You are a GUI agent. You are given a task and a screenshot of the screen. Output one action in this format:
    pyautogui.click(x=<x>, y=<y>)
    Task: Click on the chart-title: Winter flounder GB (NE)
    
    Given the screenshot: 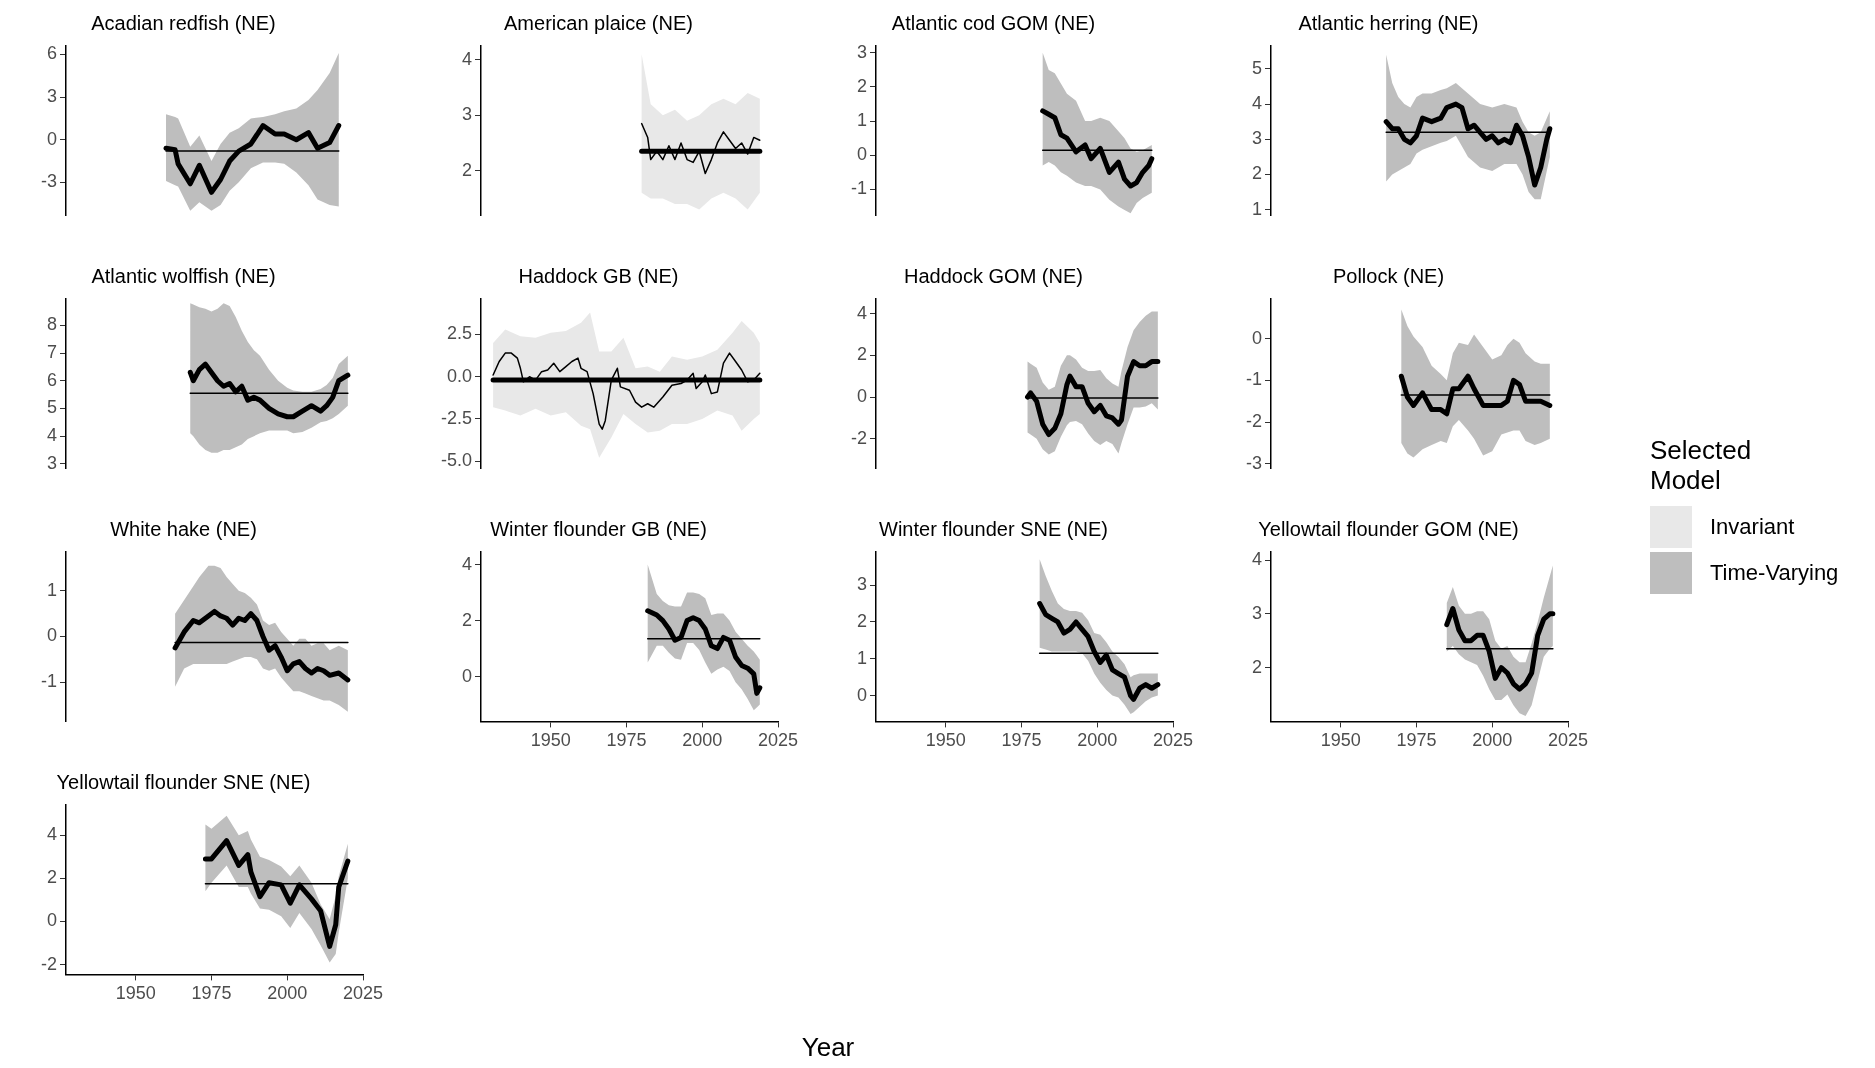 What is the action you would take?
    pyautogui.click(x=598, y=528)
    